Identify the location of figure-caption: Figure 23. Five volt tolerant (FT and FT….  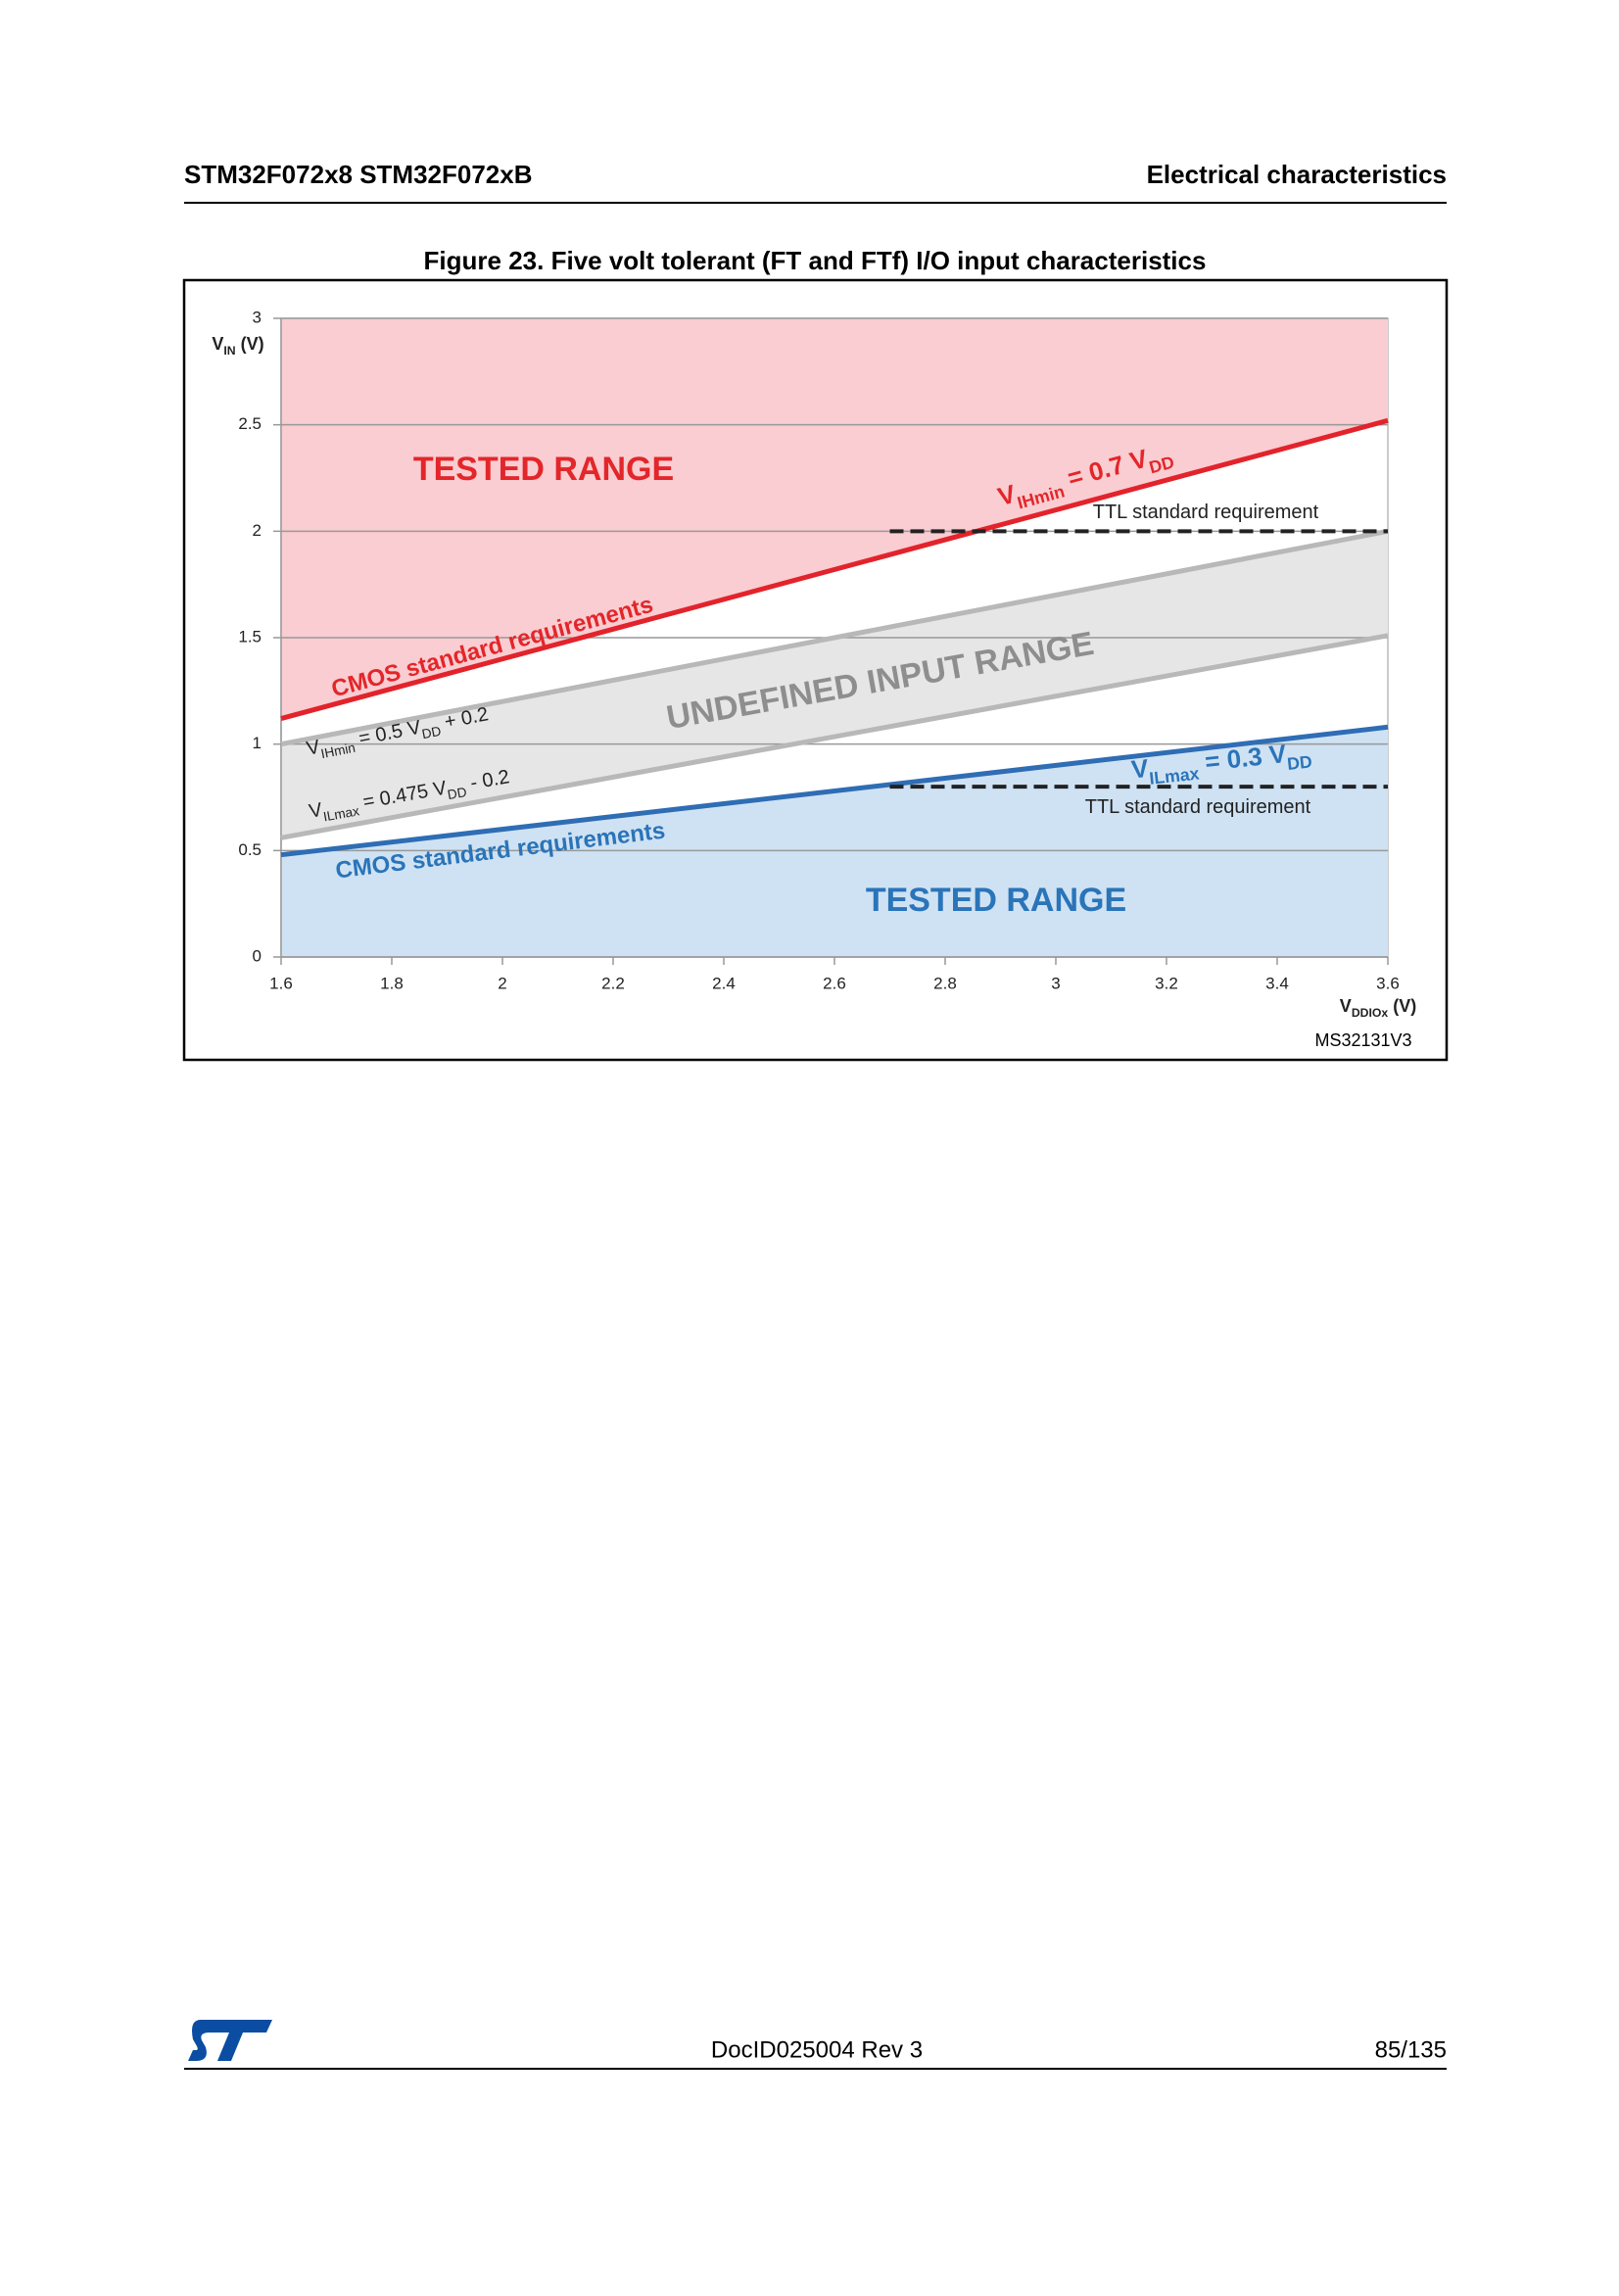
(816, 261).